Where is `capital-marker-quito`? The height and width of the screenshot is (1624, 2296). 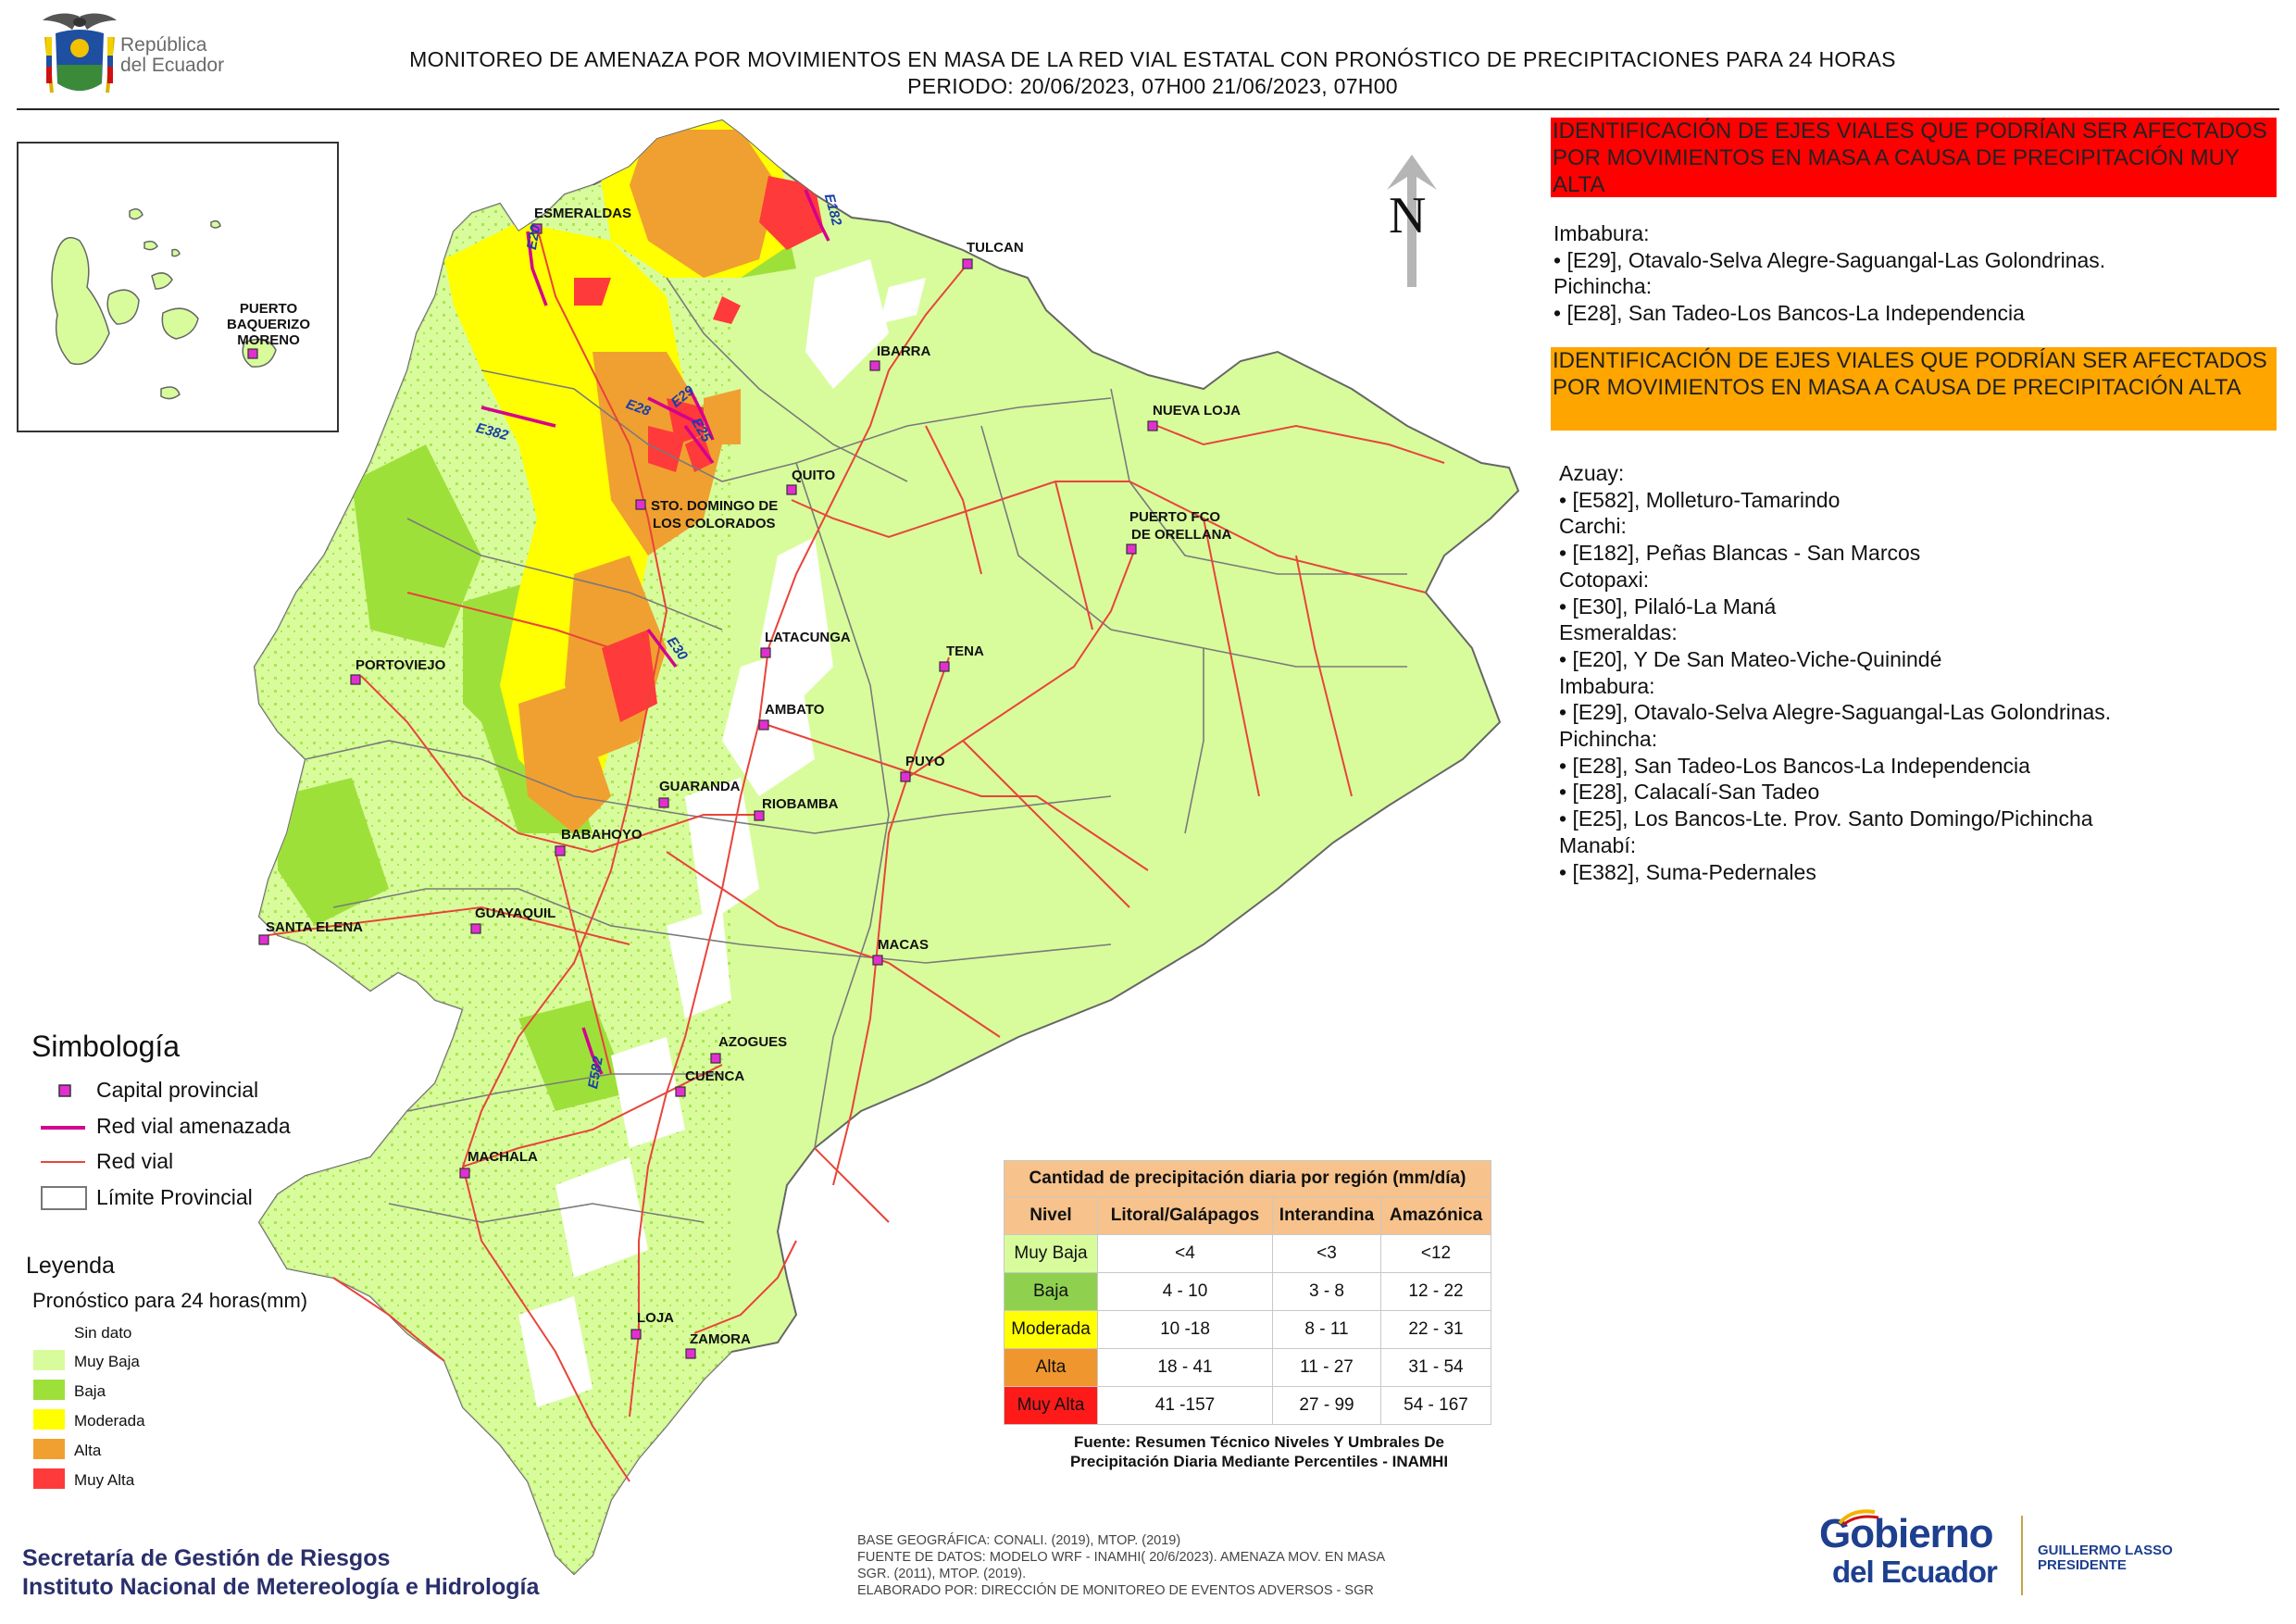 capital-marker-quito is located at coordinates (791, 489).